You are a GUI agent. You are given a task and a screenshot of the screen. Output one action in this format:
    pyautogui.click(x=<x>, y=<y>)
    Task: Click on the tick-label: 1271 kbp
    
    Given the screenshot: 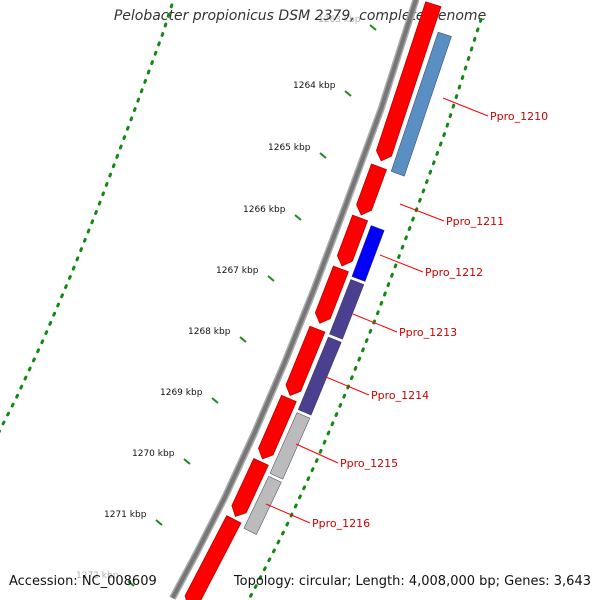 What is the action you would take?
    pyautogui.click(x=125, y=515)
    